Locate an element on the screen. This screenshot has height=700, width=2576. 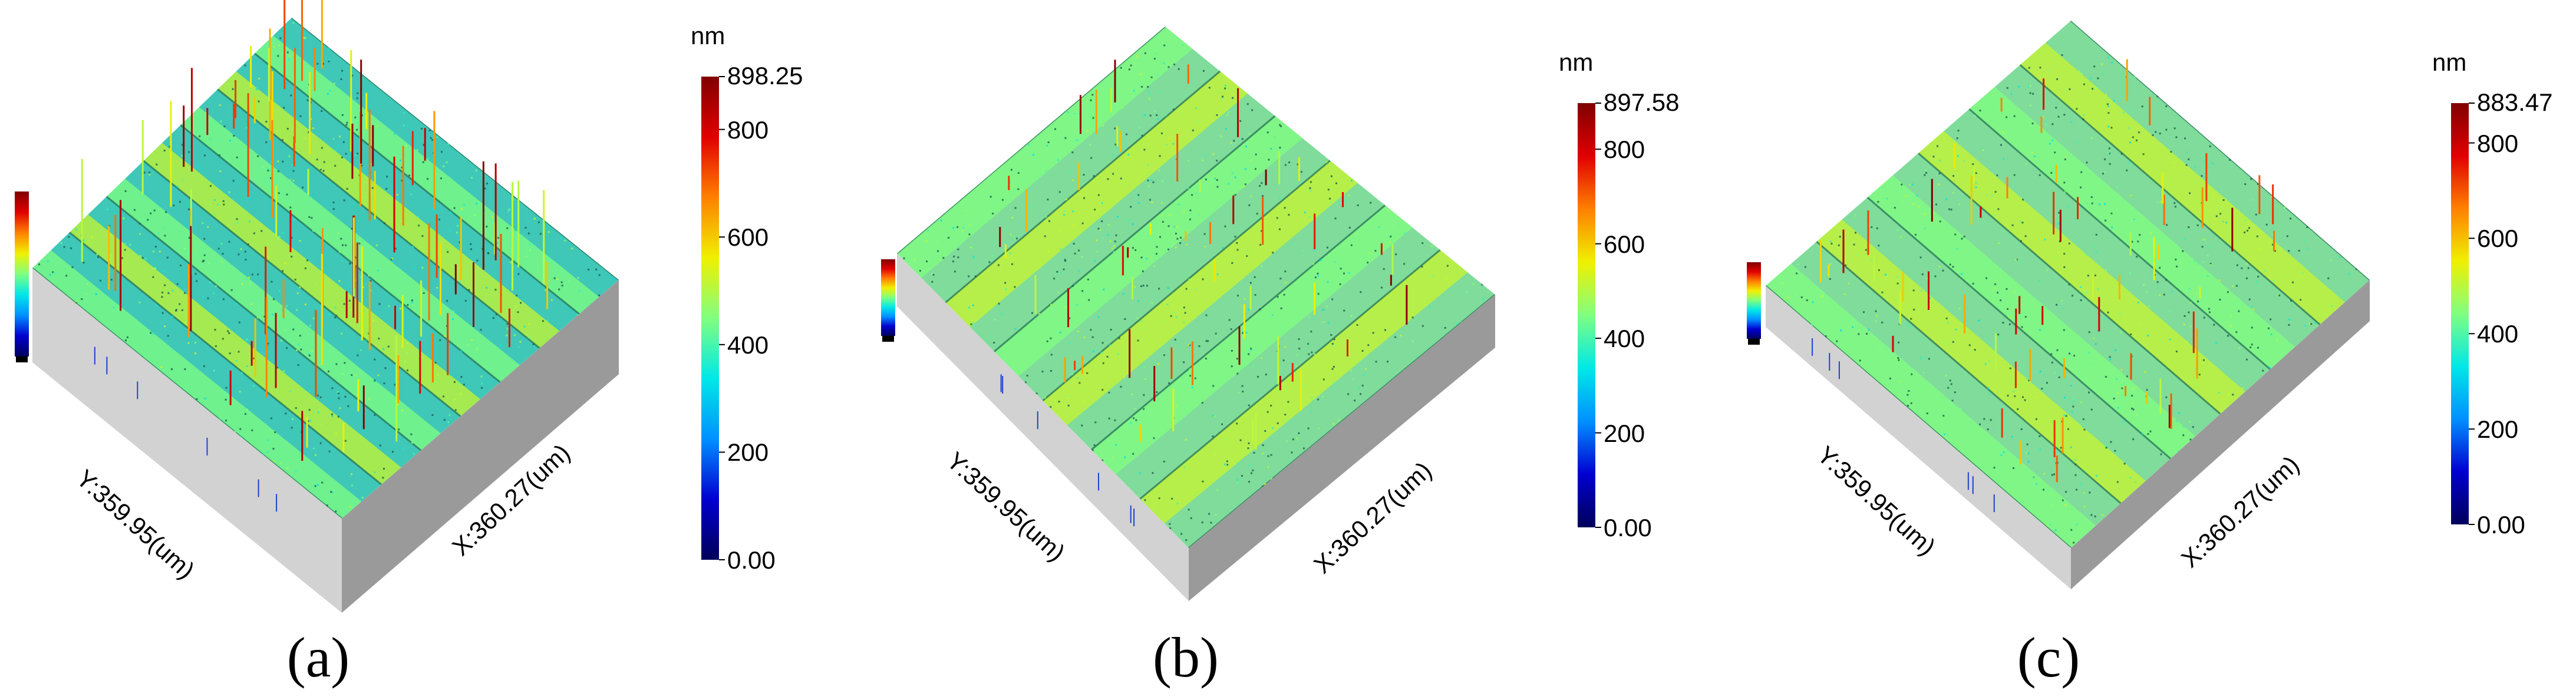
panel-caption: (b) is located at coordinates (1186, 657).